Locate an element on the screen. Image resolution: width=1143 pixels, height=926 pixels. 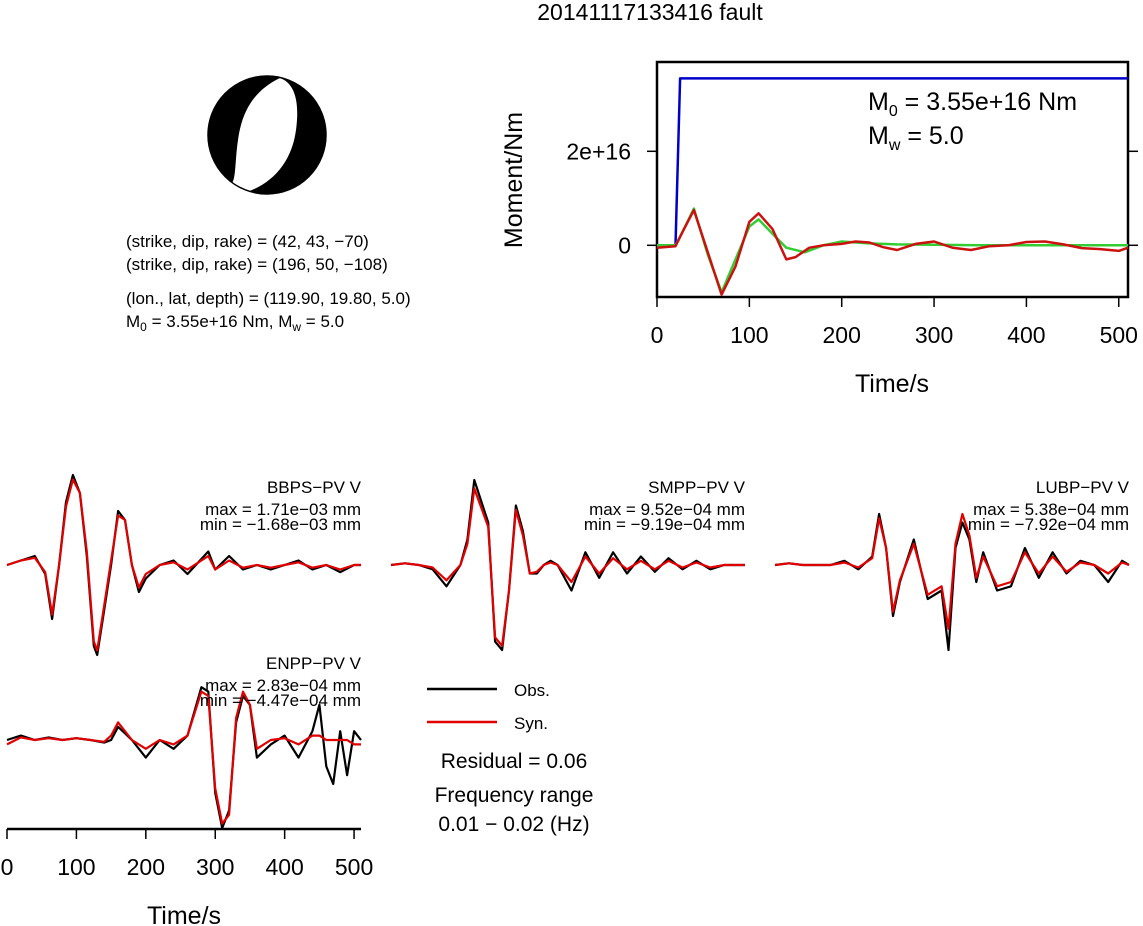
moment-y-axis-label: Moment/Nm is located at coordinates (514, 180).